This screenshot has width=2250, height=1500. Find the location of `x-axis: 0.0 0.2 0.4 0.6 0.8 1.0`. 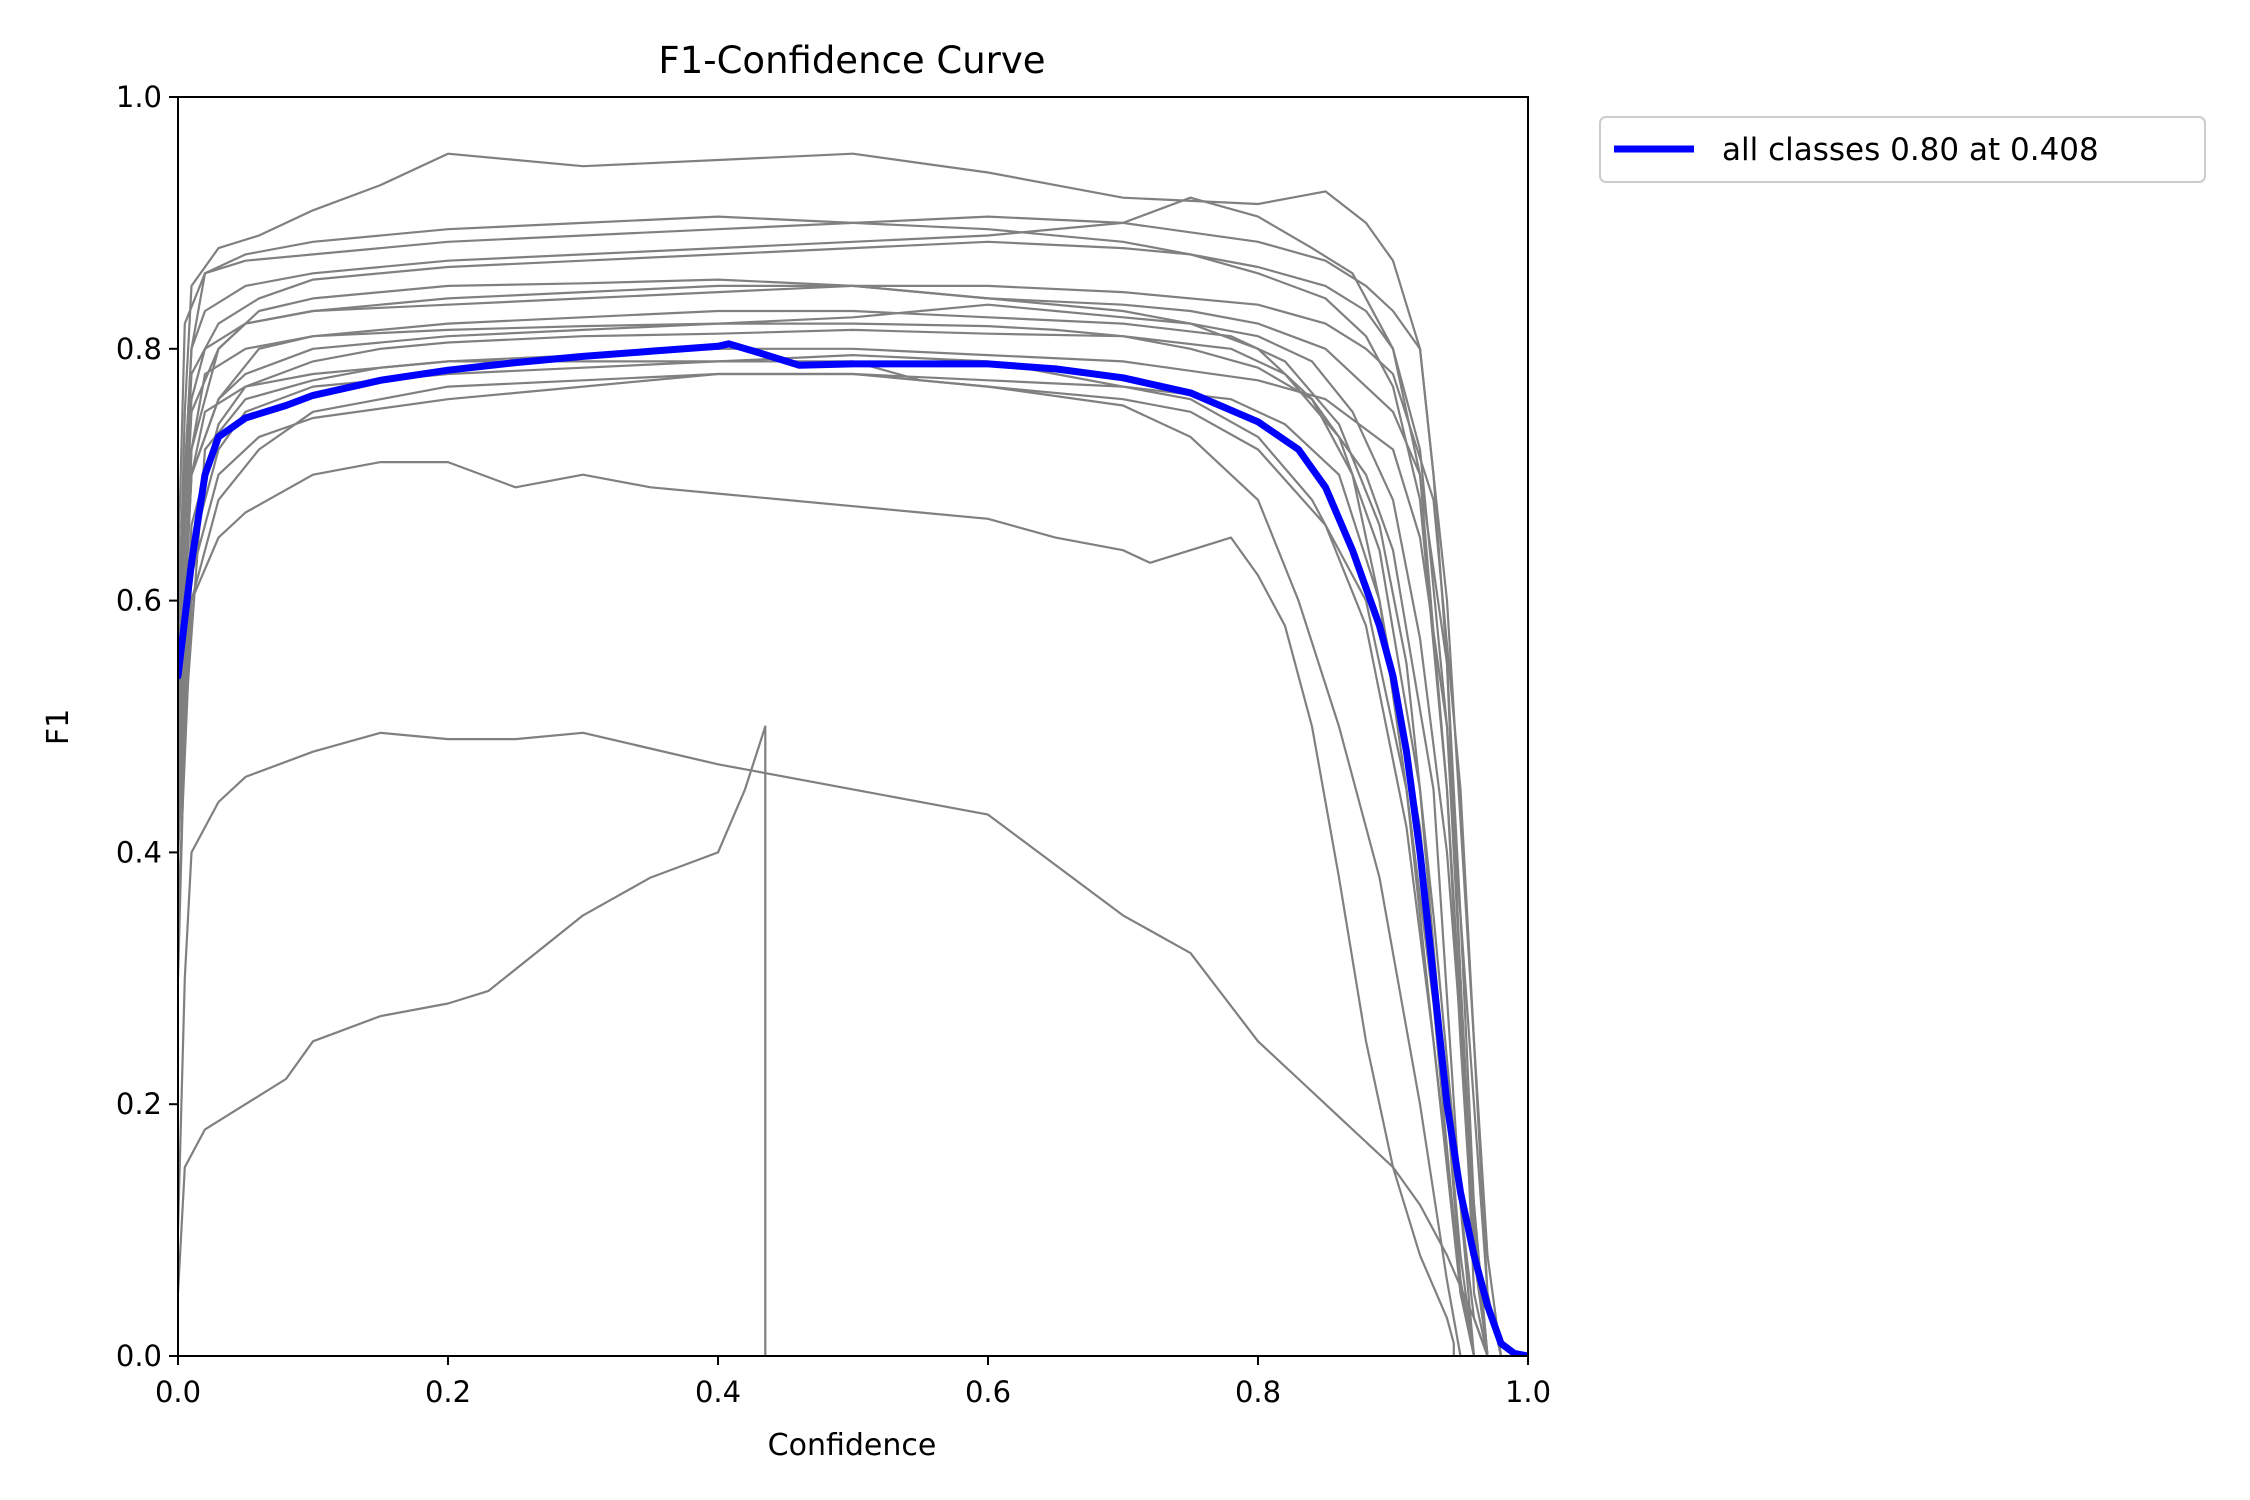

x-axis: 0.0 0.2 0.4 0.6 0.8 1.0 is located at coordinates (853, 1382).